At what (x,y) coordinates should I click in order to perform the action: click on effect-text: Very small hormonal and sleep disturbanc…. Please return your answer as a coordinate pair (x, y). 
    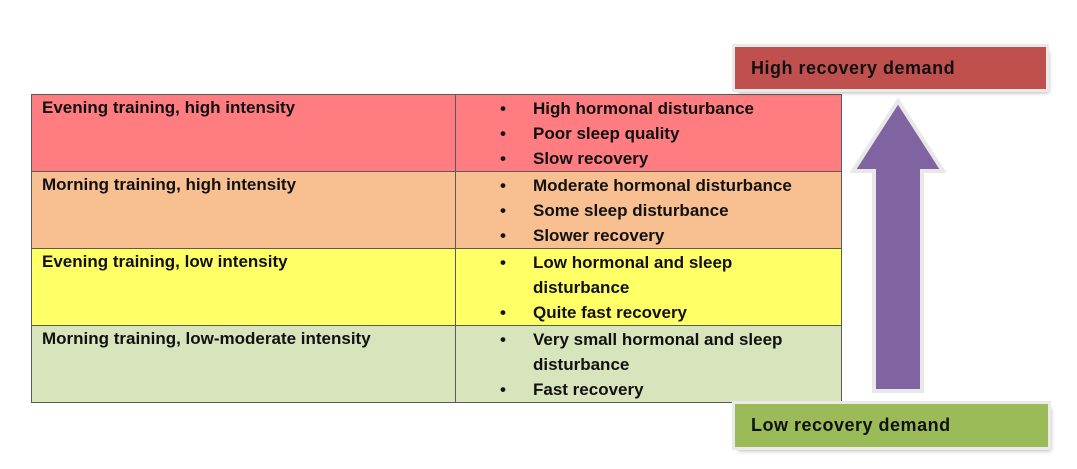
    Looking at the image, I should click on (658, 352).